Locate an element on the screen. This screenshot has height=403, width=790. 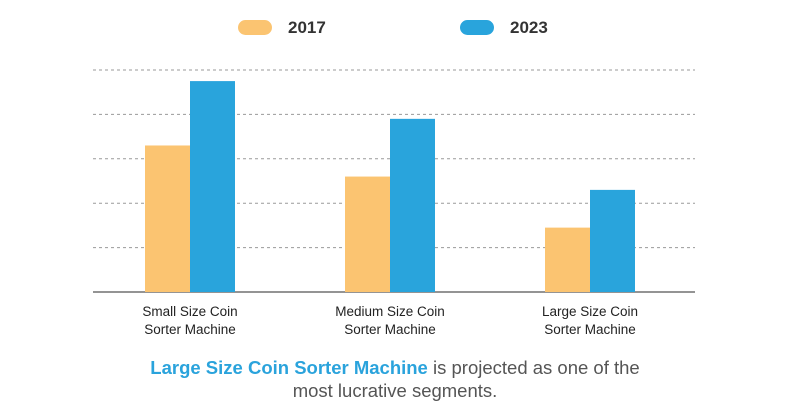
caption-line-2: most lucrative segments. is located at coordinates (395, 390).